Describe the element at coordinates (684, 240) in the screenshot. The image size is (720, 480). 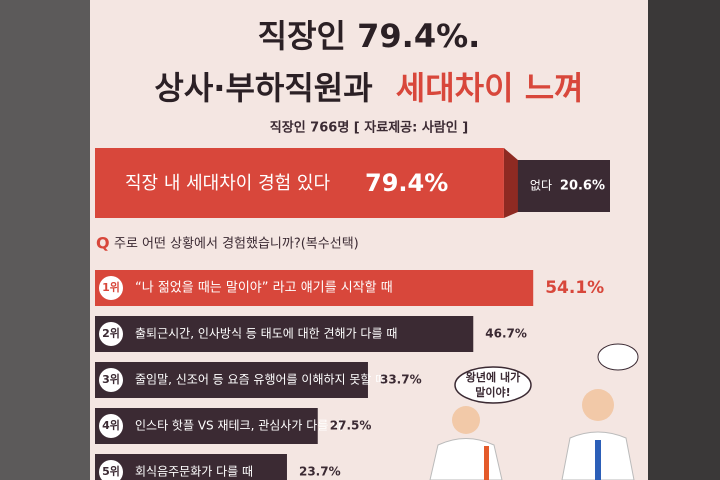
I see `photo-right` at that location.